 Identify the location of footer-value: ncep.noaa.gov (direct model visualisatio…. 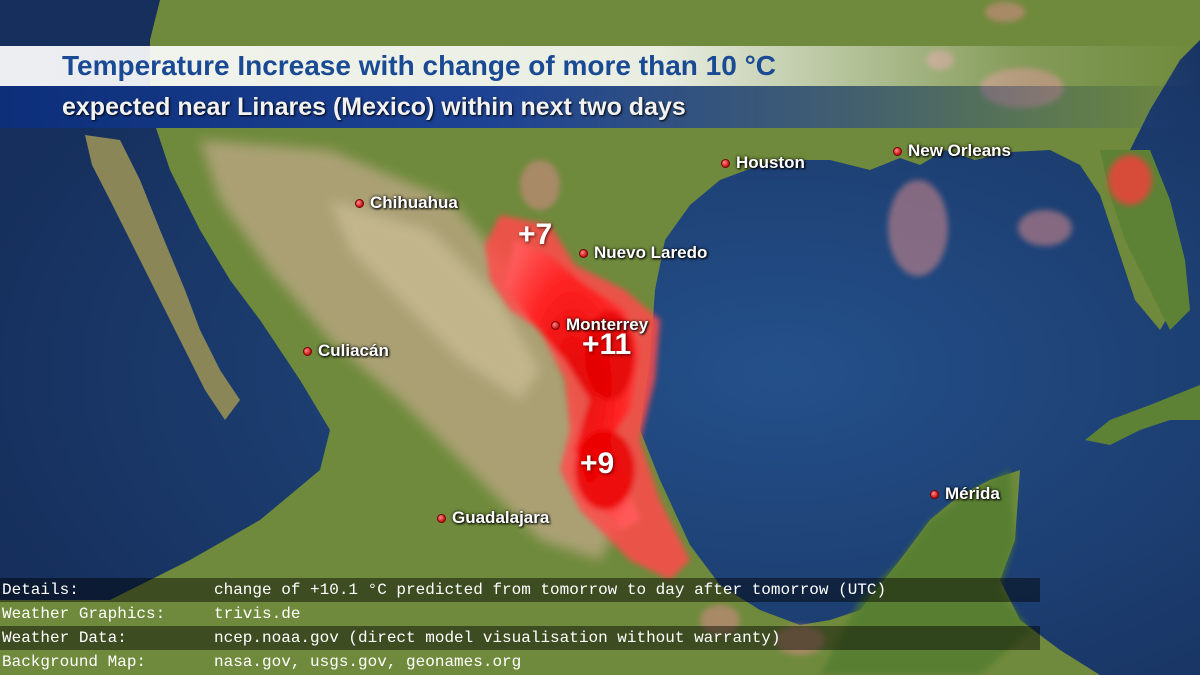
(497, 638).